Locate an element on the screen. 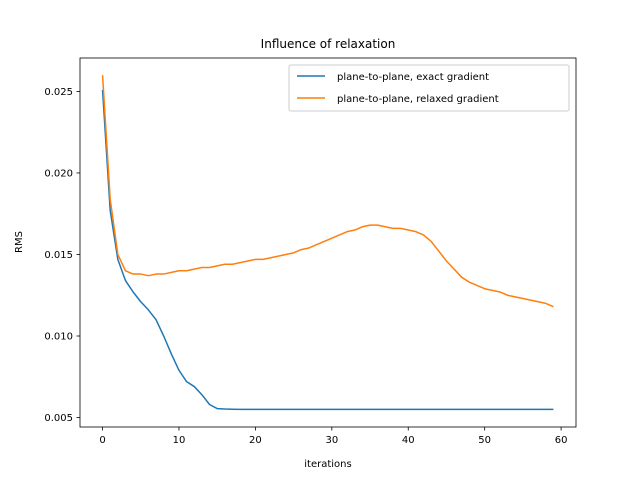 The height and width of the screenshot is (480, 640). legend-label-1: plane-to-plane, exact gradient is located at coordinates (413, 77).